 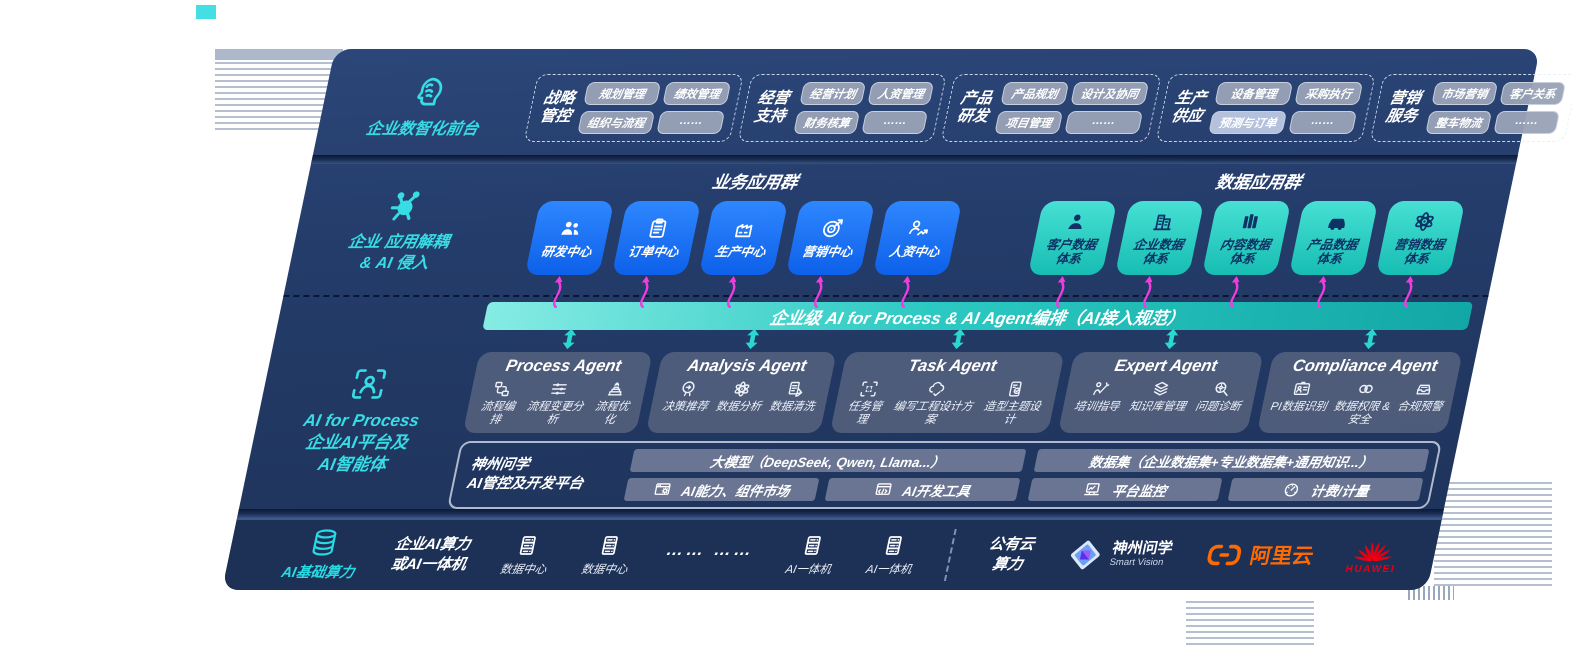 What do you see at coordinates (571, 228) in the screenshot?
I see `team-icon` at bounding box center [571, 228].